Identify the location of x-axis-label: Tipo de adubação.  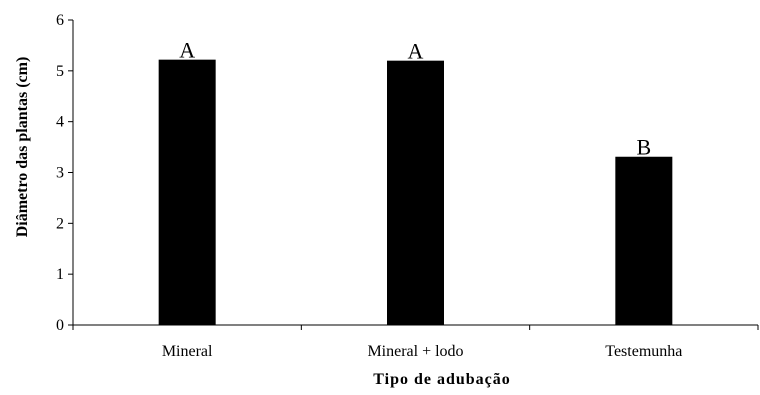
(442, 379).